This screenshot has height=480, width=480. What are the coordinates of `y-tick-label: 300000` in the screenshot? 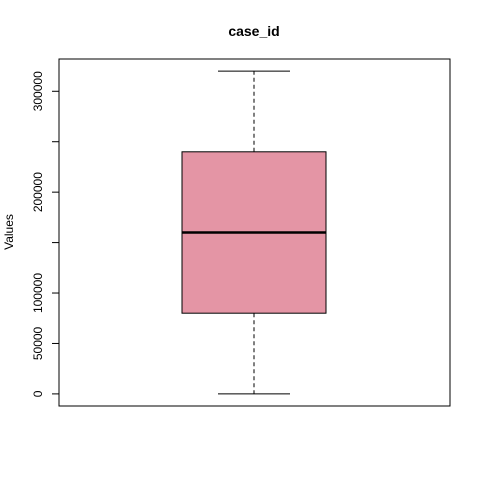 It's located at (38, 91).